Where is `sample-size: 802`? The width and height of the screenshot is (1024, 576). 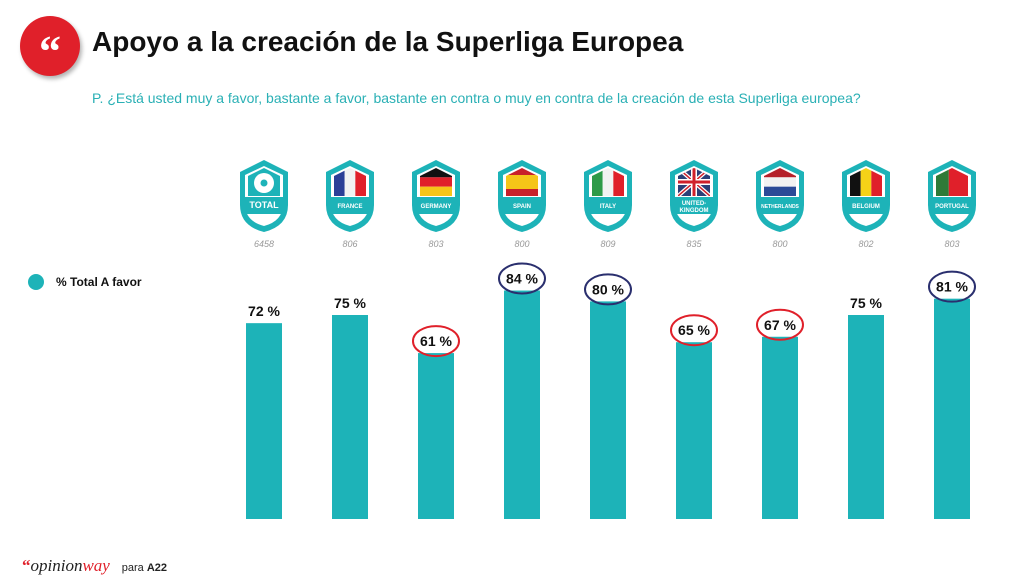 sample-size: 802 is located at coordinates (865, 244).